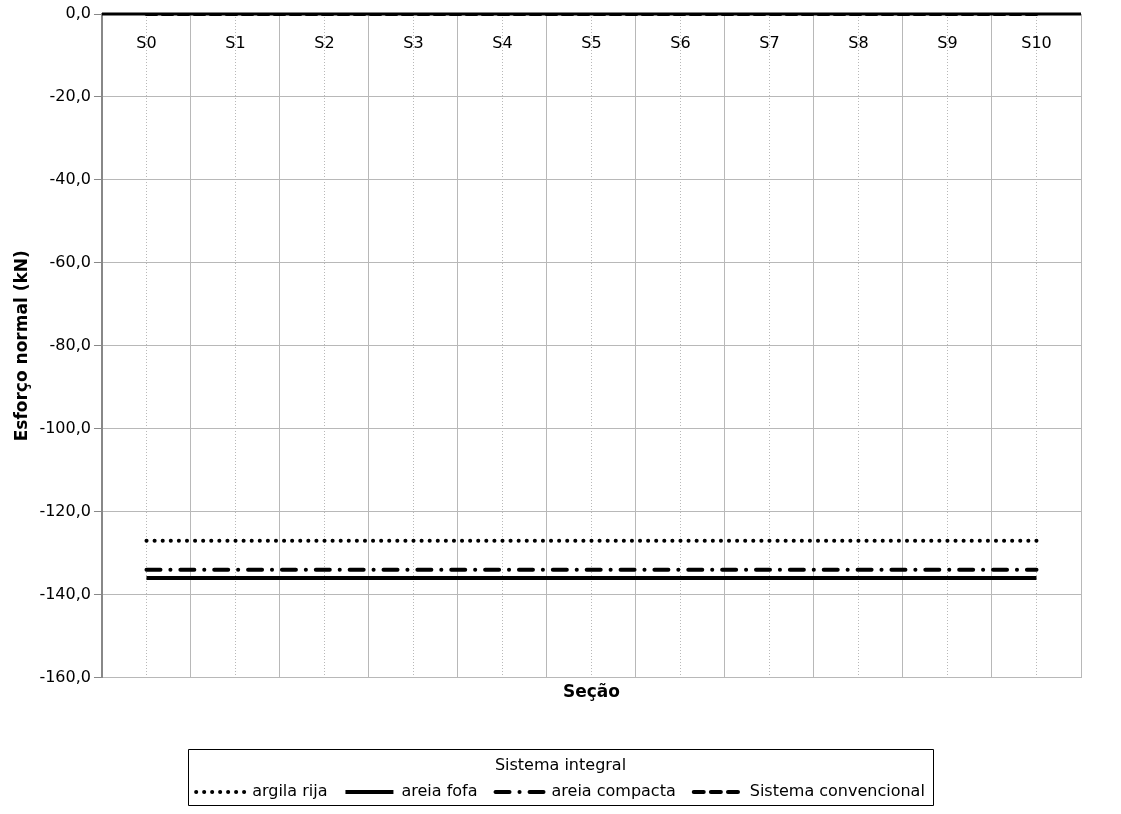 This screenshot has height=814, width=1121. I want to click on legend-label: argila rija, so click(290, 791).